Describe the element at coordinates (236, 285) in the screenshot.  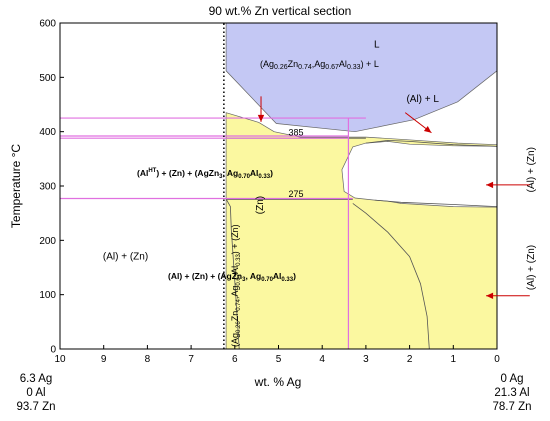
I see `region-label-ag-zn-zn-vertical: (Ag0.26Zn0.74,Ag0.67Al0.33) + (Zn)` at that location.